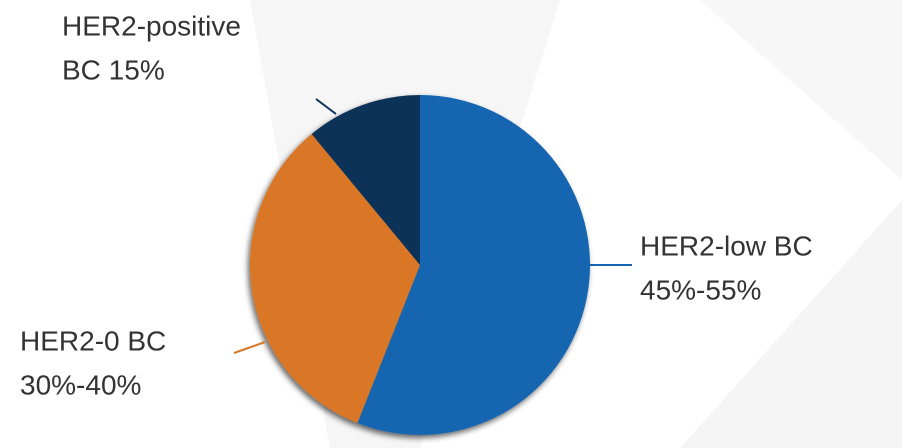 The width and height of the screenshot is (902, 448). I want to click on slice-label: 30%-40%, so click(80, 384).